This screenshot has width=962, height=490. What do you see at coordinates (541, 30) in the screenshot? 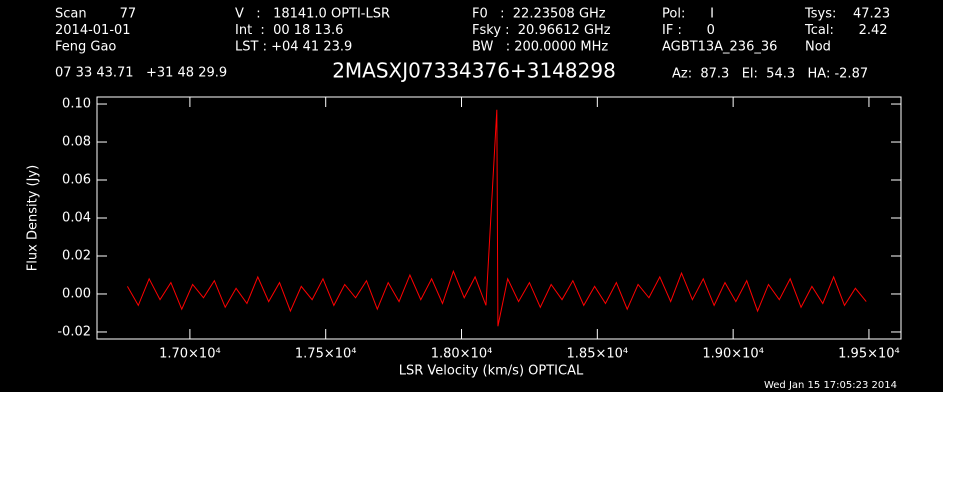
I see `header-field: Fsky : 20.96612 GHz` at bounding box center [541, 30].